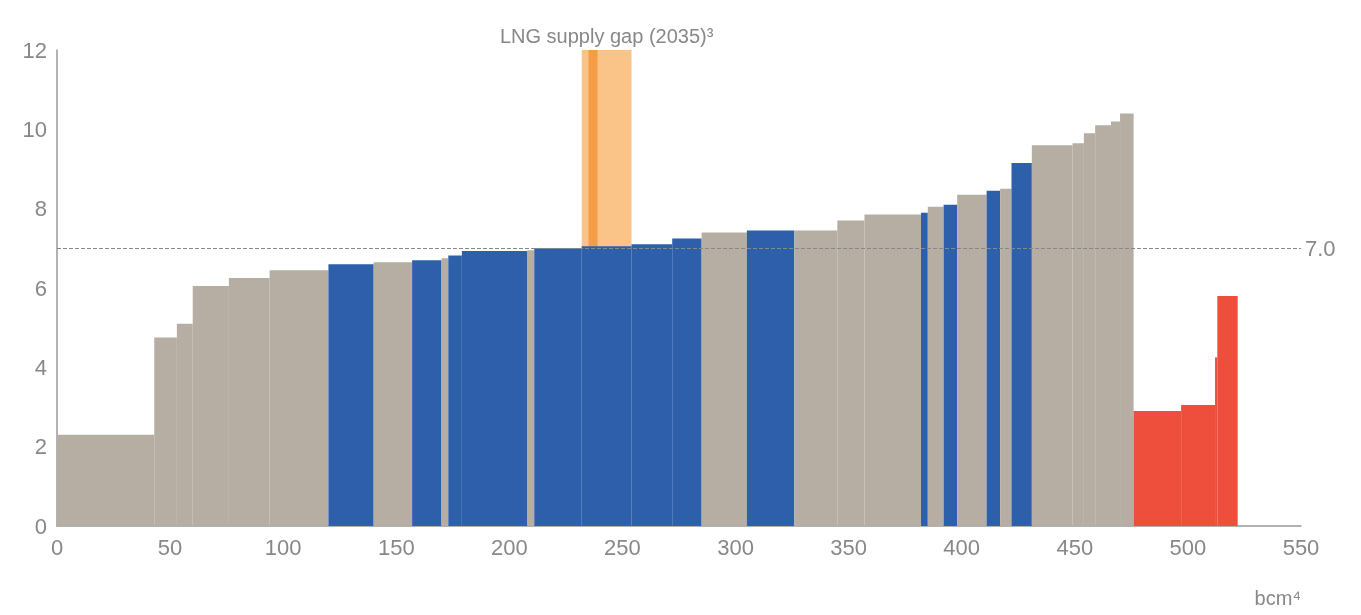 The height and width of the screenshot is (615, 1361). Describe the element at coordinates (1320, 248) in the screenshot. I see `ref-line-label: 7.0` at that location.